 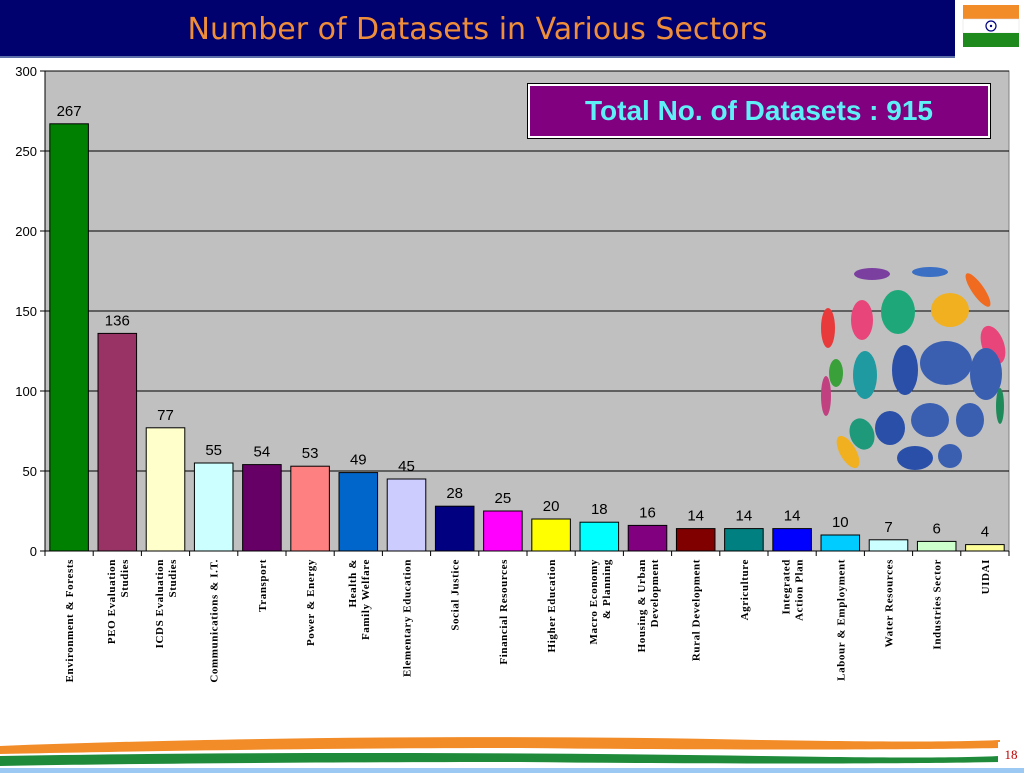 I want to click on value-label: 16, so click(x=647, y=512).